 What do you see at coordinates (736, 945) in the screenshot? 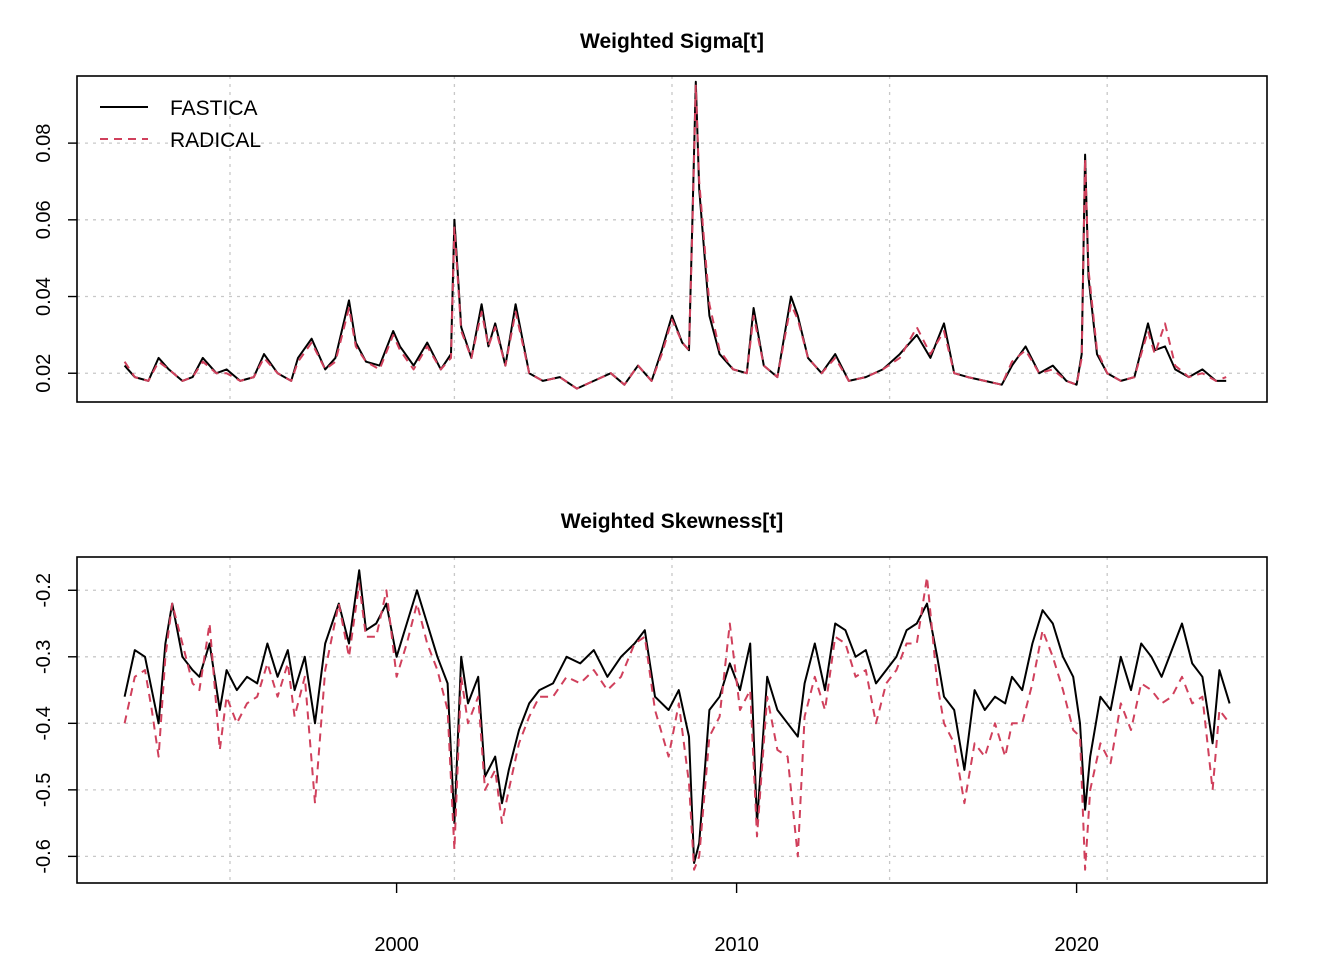
I see `x-tick-label: 2010` at bounding box center [736, 945].